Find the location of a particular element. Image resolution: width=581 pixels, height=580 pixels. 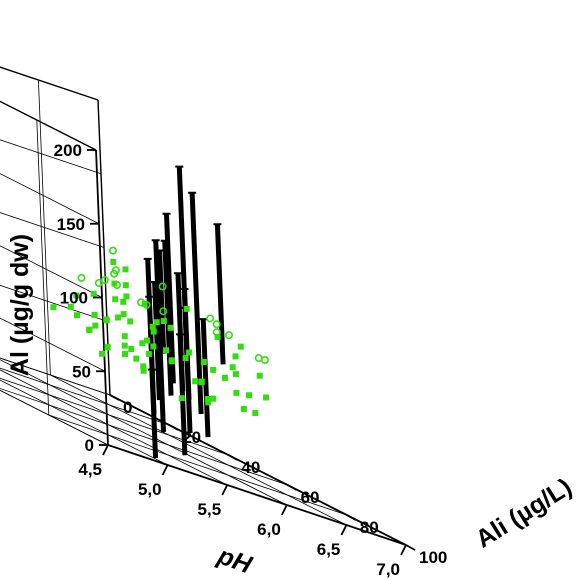

y-tick-label: 60 is located at coordinates (310, 497).